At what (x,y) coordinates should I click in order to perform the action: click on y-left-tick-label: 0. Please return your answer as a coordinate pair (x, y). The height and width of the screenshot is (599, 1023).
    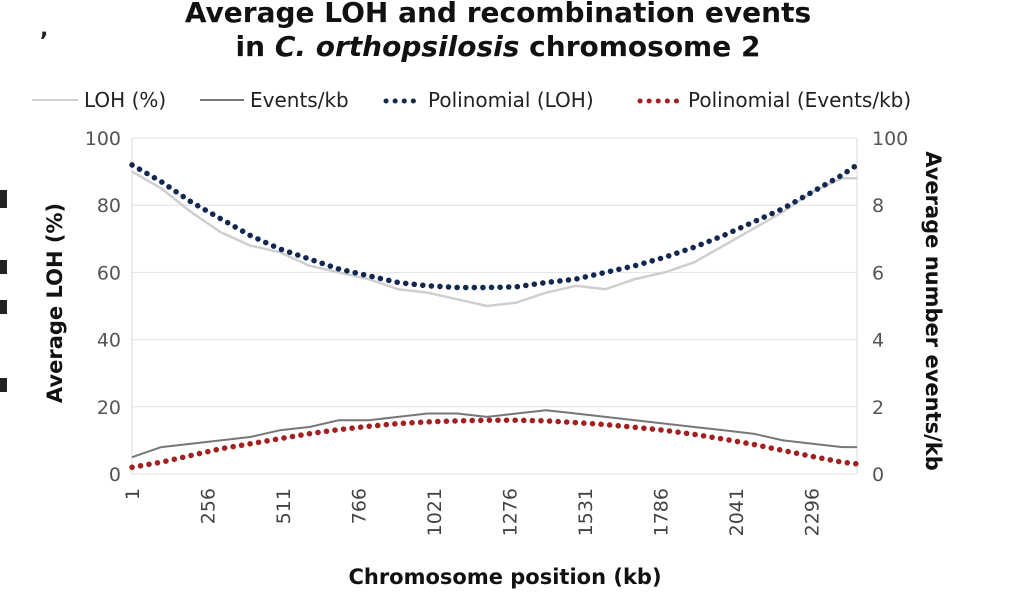
    Looking at the image, I should click on (115, 475).